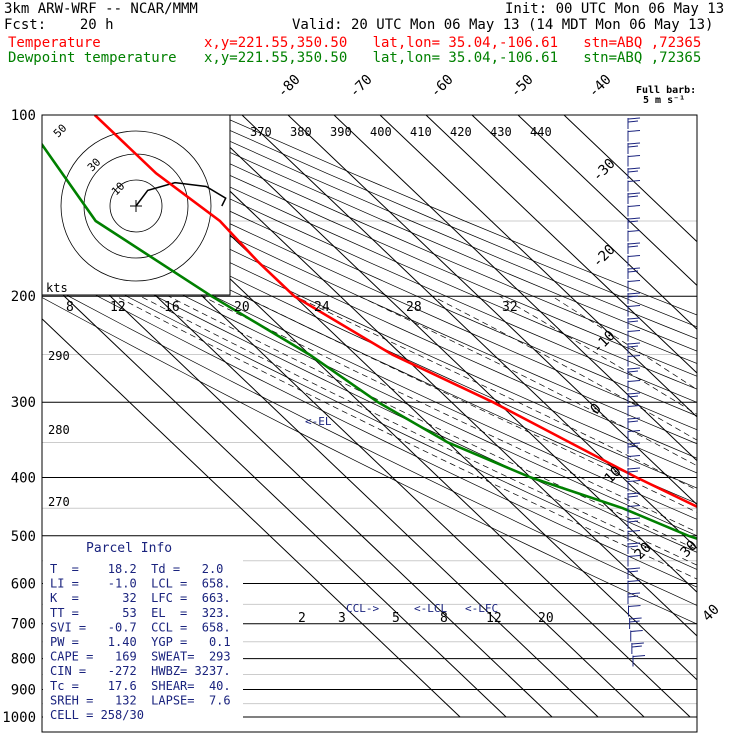 The width and height of the screenshot is (740, 740). I want to click on pressure-label-900: 900, so click(23, 690).